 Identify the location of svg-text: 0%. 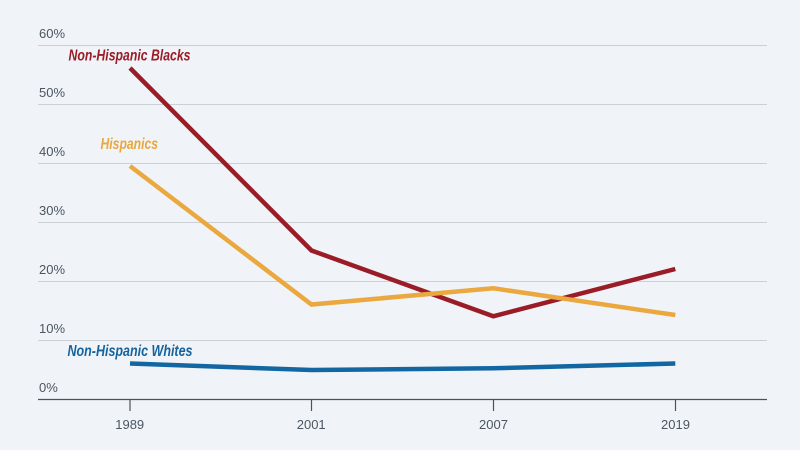
(48, 387).